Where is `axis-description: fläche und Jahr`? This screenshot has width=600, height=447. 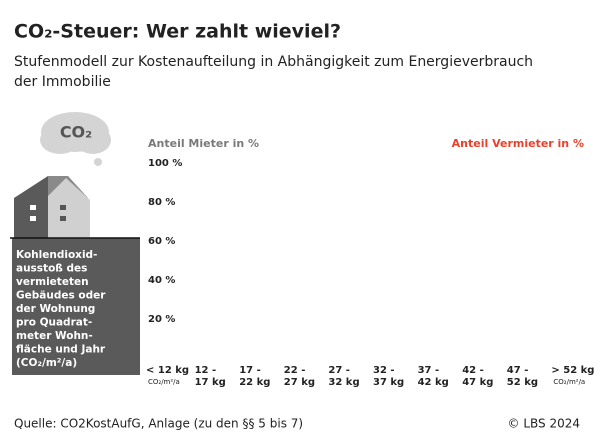
axis-description: fläche und Jahr is located at coordinates (61, 350).